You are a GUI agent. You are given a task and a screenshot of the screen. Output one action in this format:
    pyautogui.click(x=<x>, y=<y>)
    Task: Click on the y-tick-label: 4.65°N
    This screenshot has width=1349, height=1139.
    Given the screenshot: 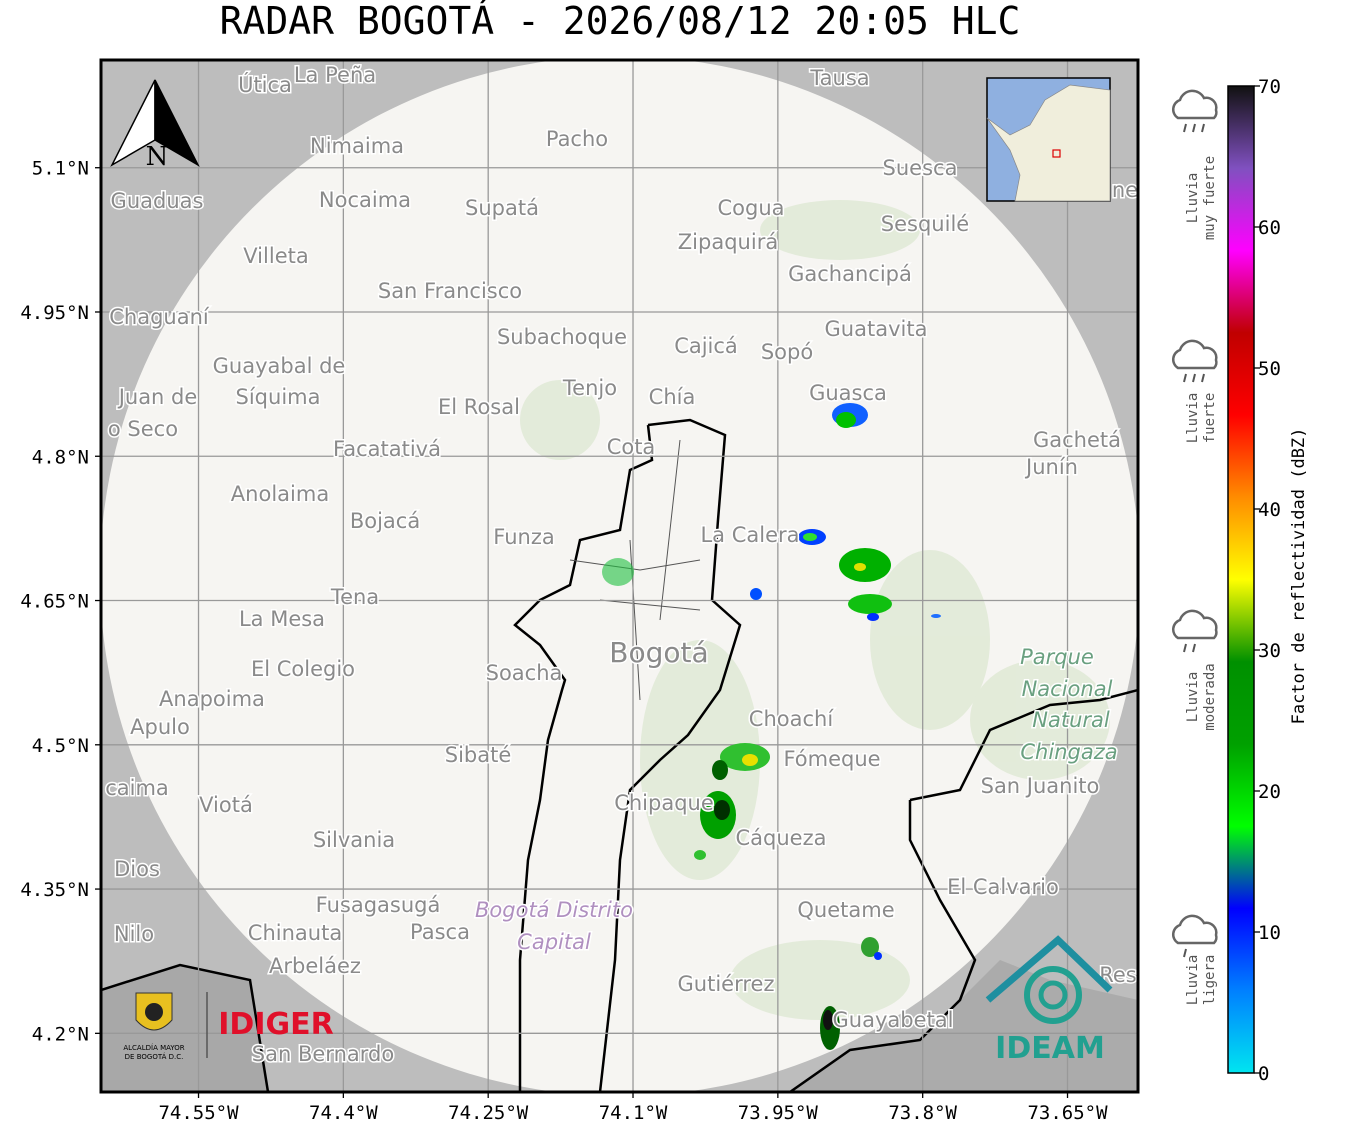 What is the action you would take?
    pyautogui.click(x=54, y=602)
    